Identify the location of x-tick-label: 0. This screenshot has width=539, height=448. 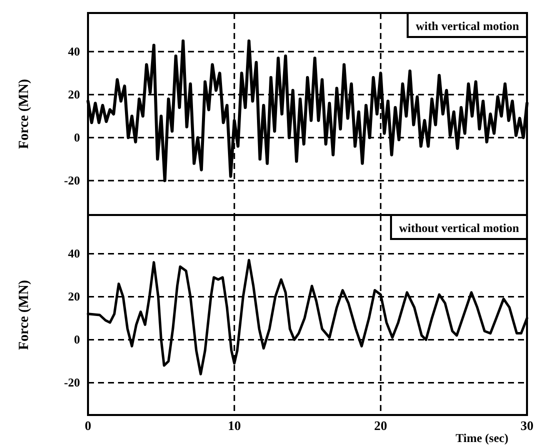
(88, 426).